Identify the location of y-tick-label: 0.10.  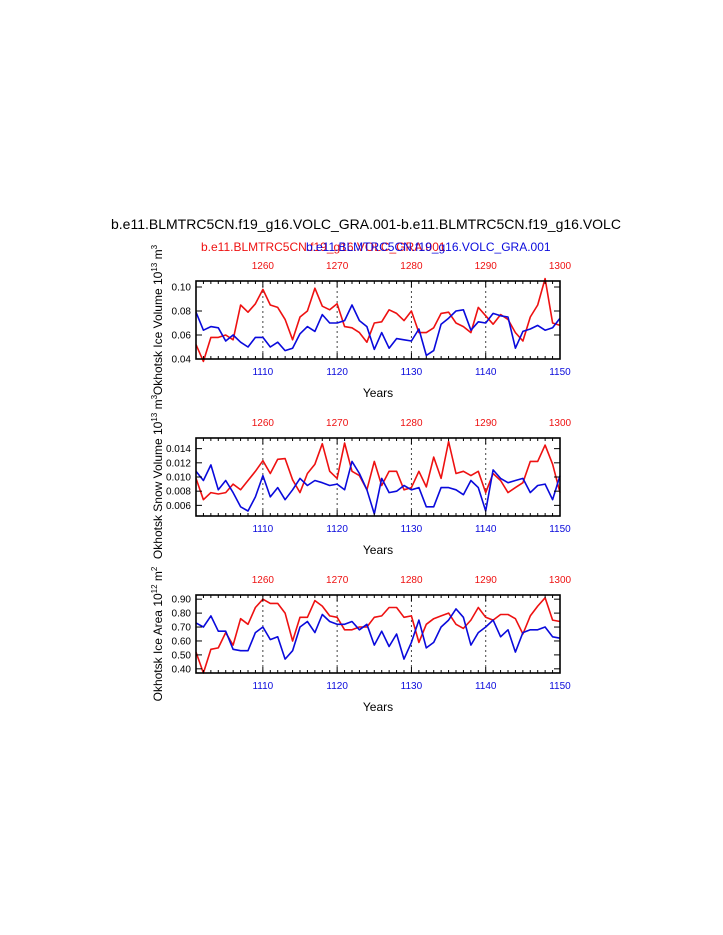
(182, 288).